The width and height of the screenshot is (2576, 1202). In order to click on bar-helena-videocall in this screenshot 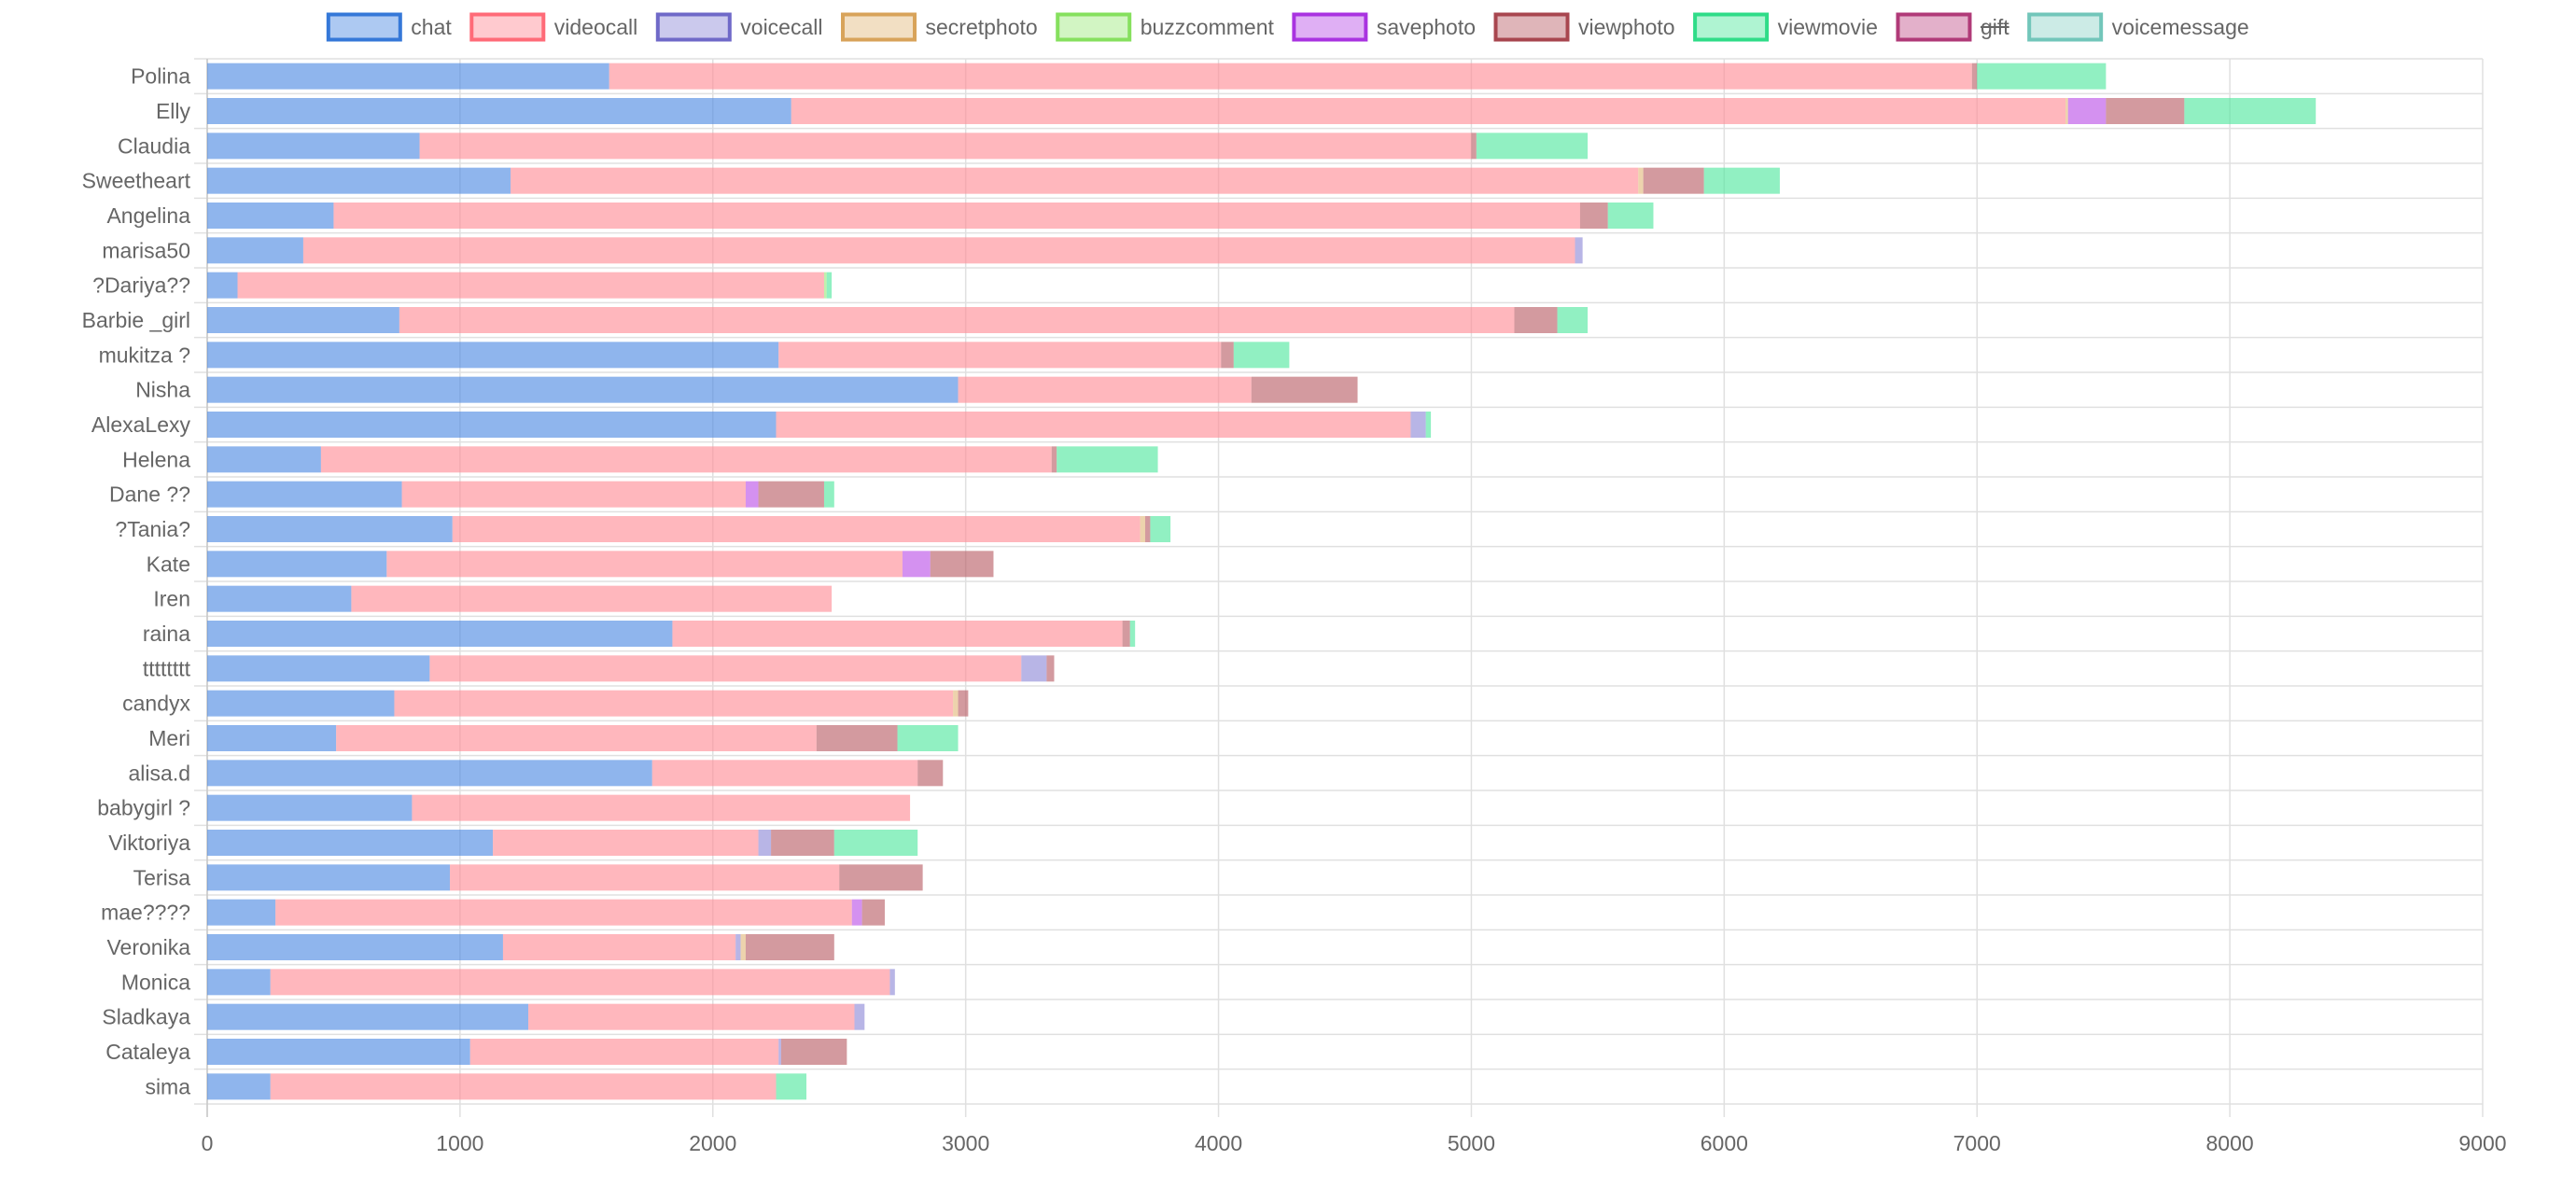, I will do `click(686, 459)`.